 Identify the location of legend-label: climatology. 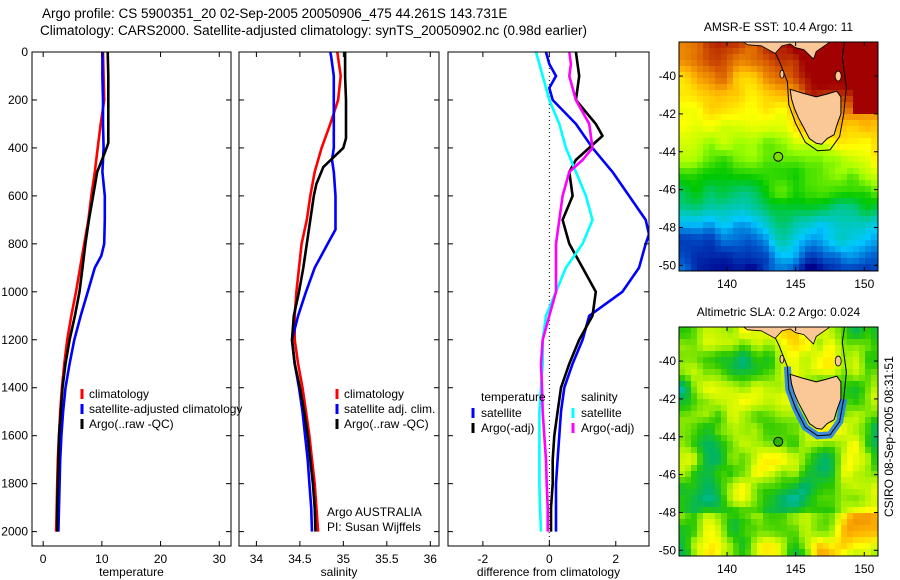
(374, 394).